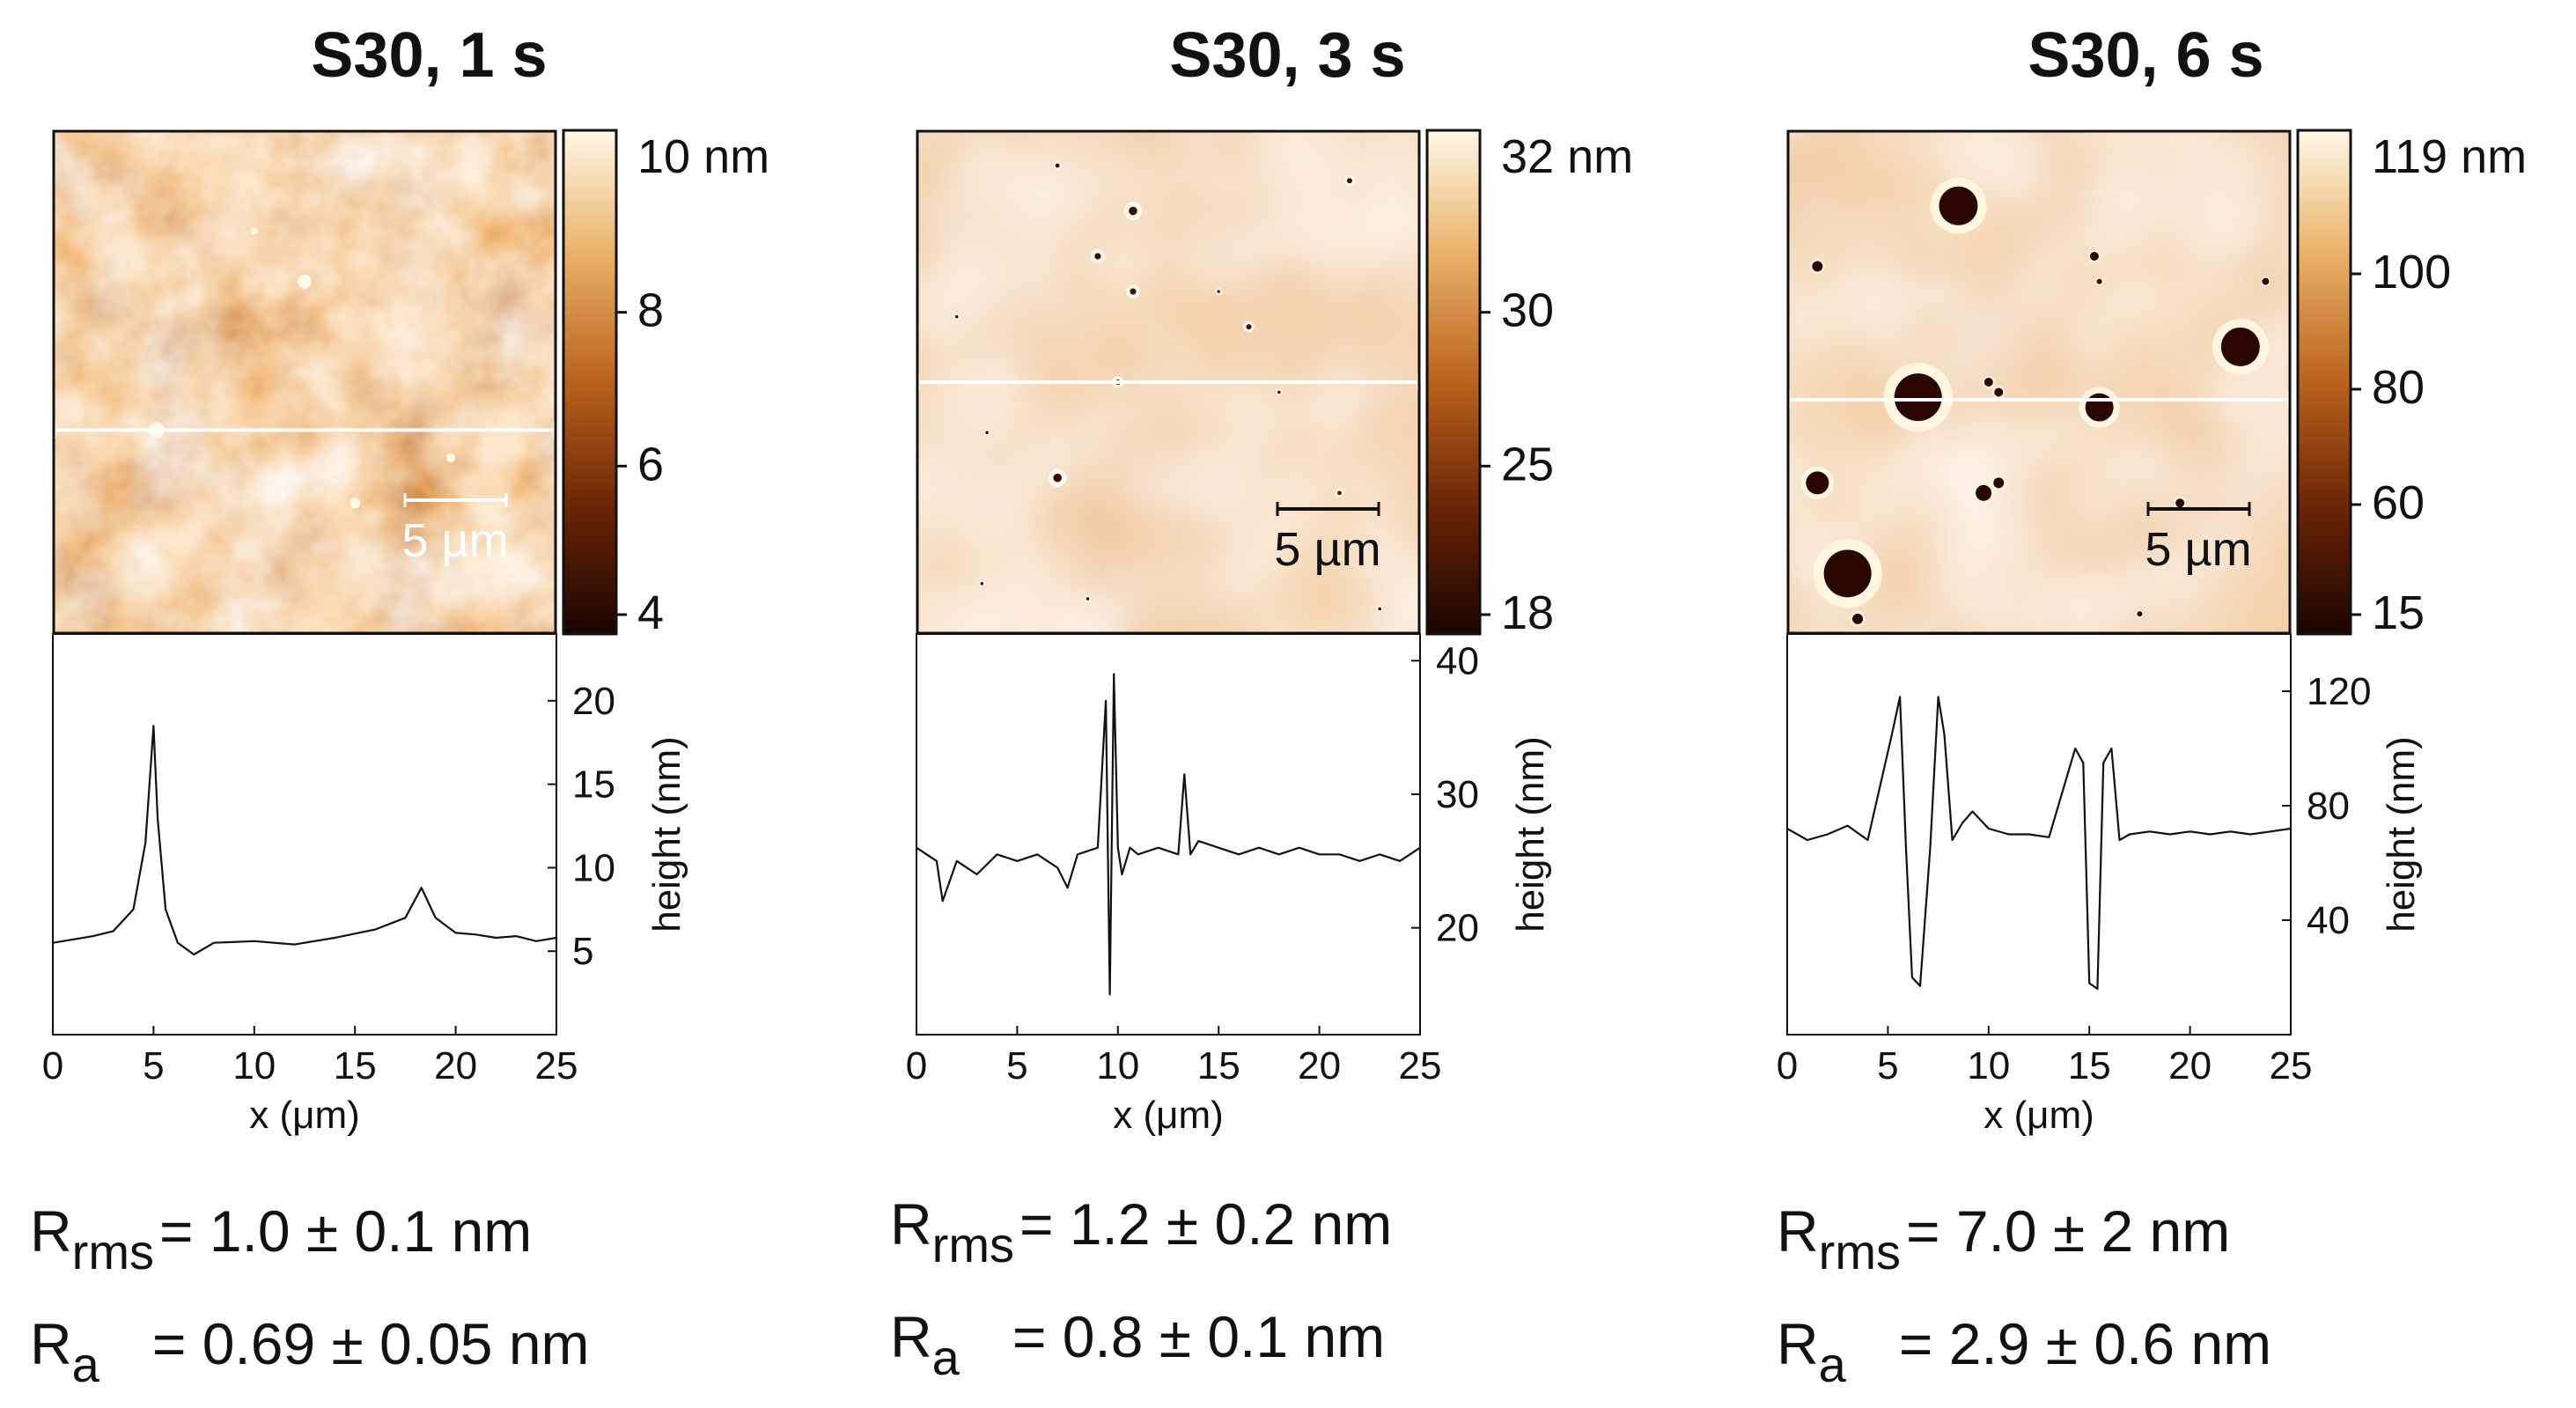  I want to click on ra-value: = 0.69 ± 0.05 nm, so click(371, 1343).